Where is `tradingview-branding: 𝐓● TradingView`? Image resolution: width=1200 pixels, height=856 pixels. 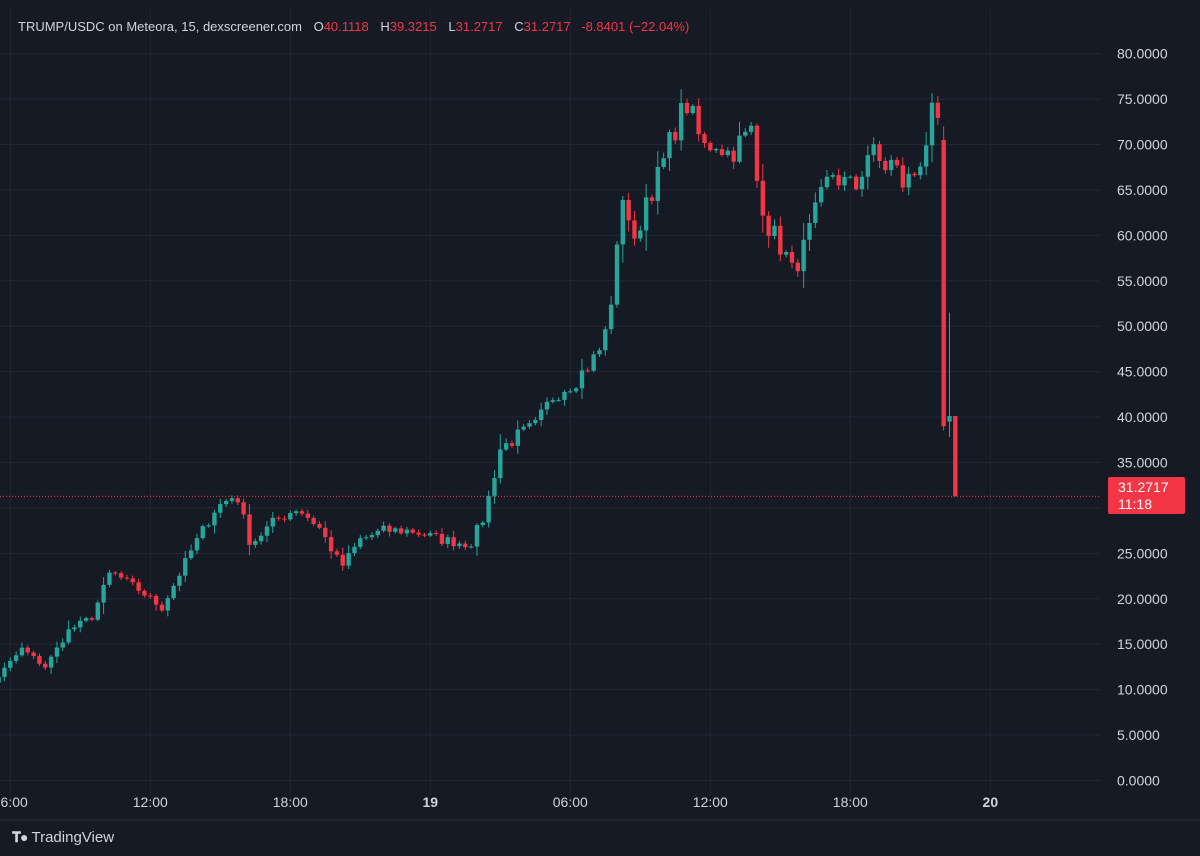
tradingview-branding: 𝐓● TradingView is located at coordinates (63, 837).